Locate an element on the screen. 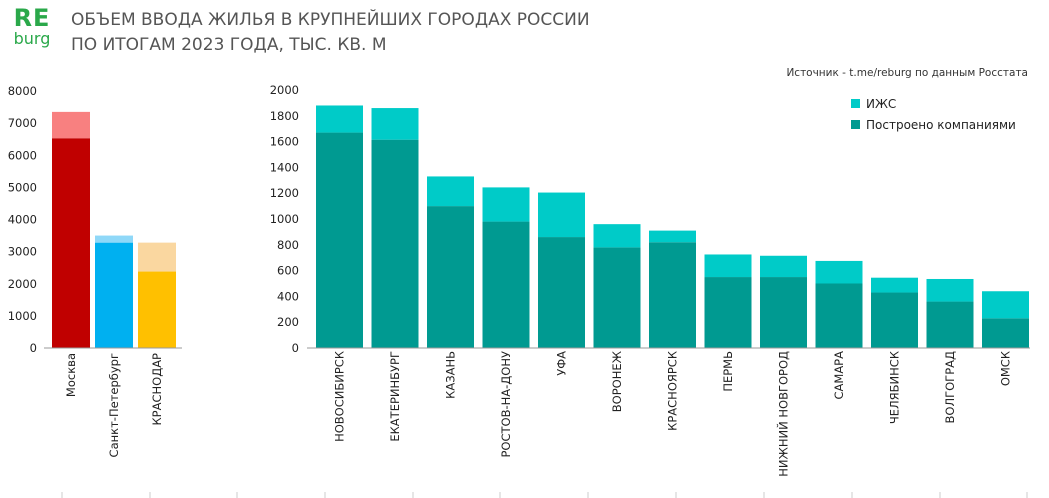  category-label-left: Москва is located at coordinates (71, 375).